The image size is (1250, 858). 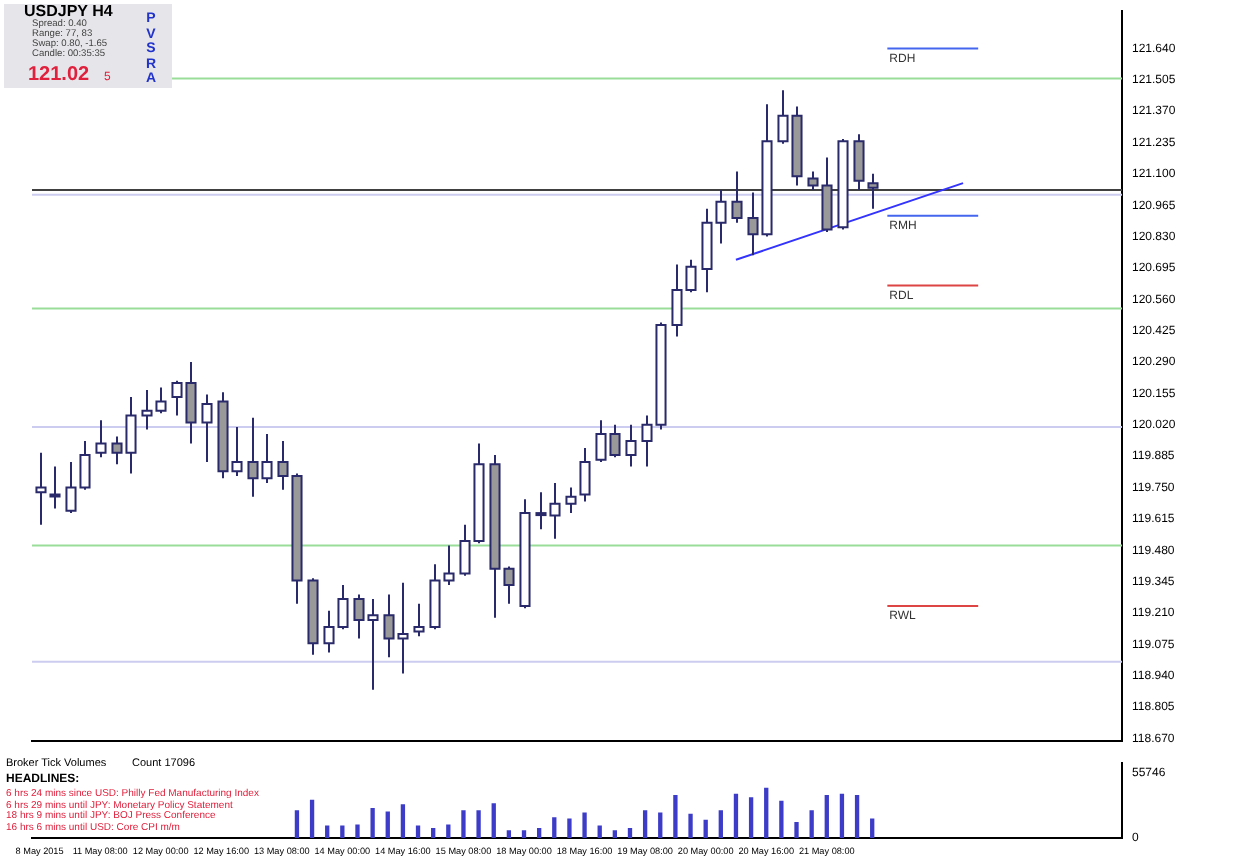 What do you see at coordinates (59, 75) in the screenshot?
I see `annotation: 121.02` at bounding box center [59, 75].